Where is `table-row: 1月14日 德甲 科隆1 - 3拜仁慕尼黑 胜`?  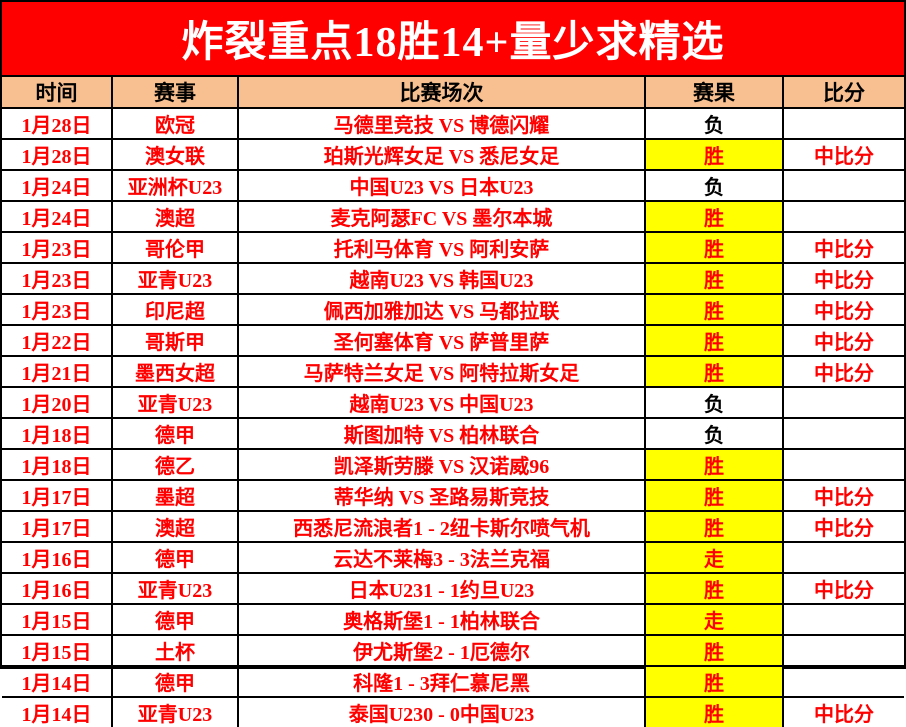 table-row: 1月14日 德甲 科隆1 - 3拜仁慕尼黑 胜 is located at coordinates (453, 681).